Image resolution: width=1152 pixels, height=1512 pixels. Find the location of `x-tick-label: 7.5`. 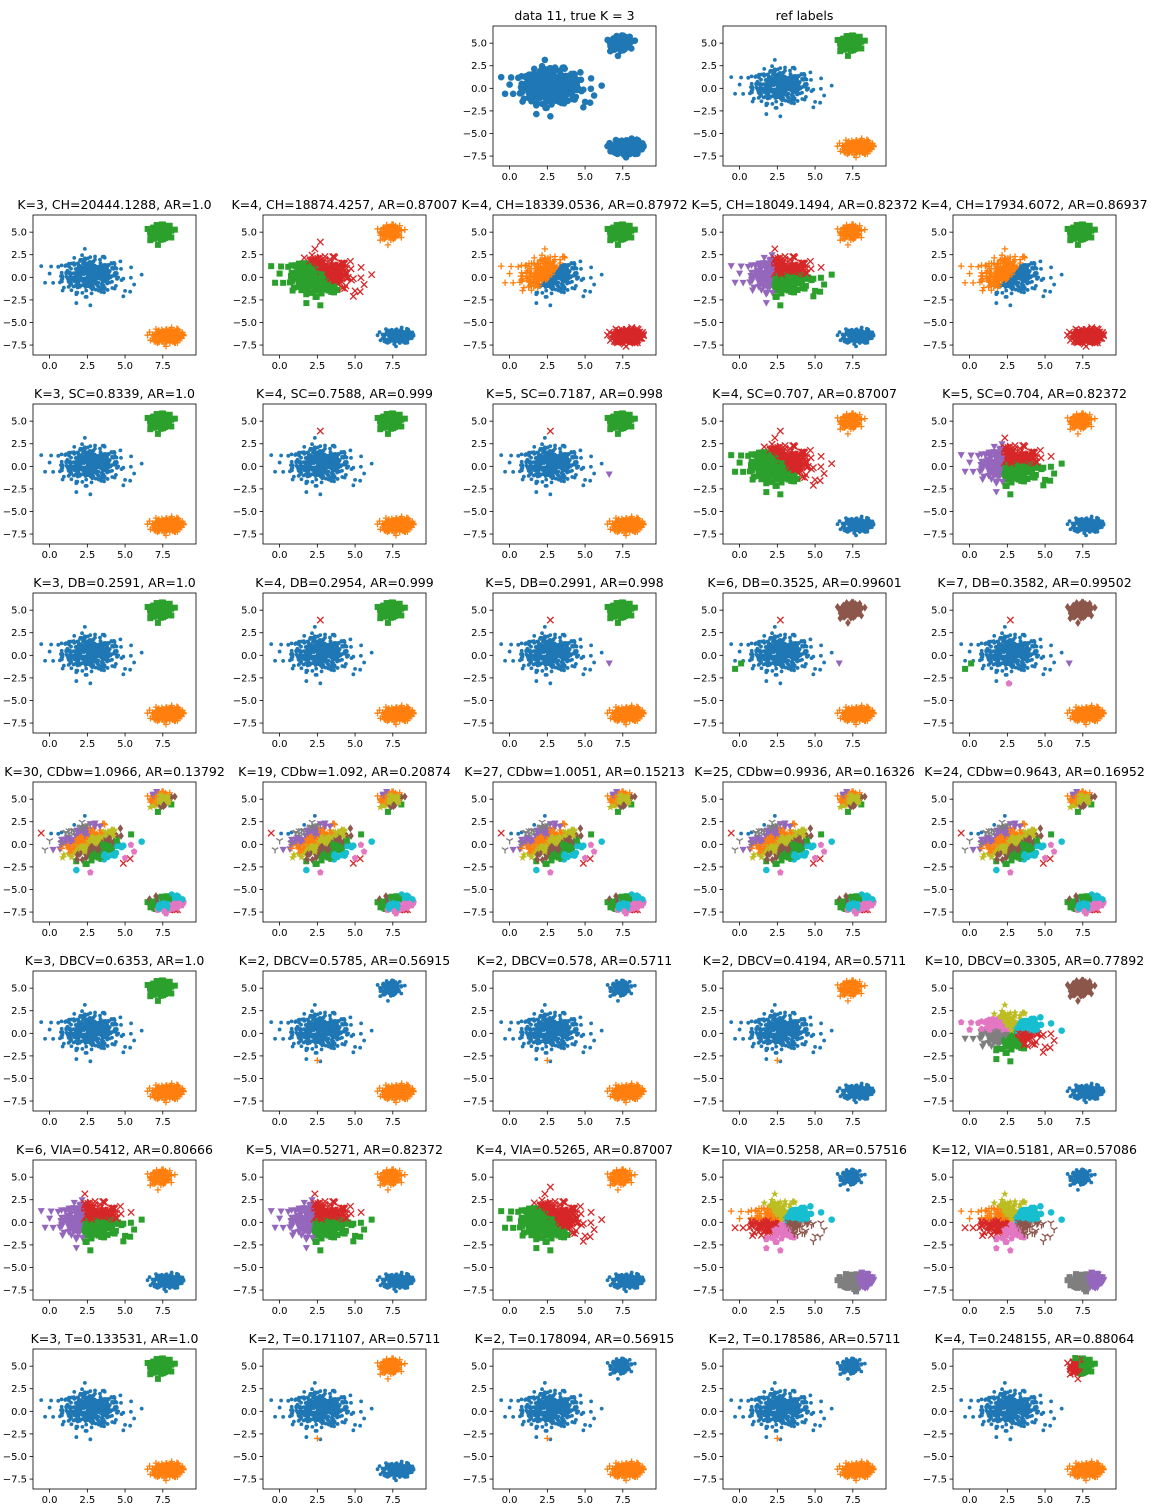

x-tick-label: 7.5 is located at coordinates (853, 177).